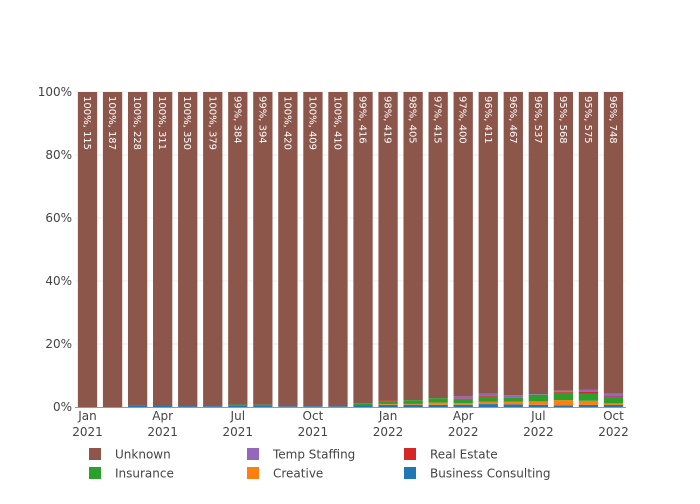 The image size is (700, 504). What do you see at coordinates (111, 123) in the screenshot?
I see `bar-data-label: 100%, 187` at bounding box center [111, 123].